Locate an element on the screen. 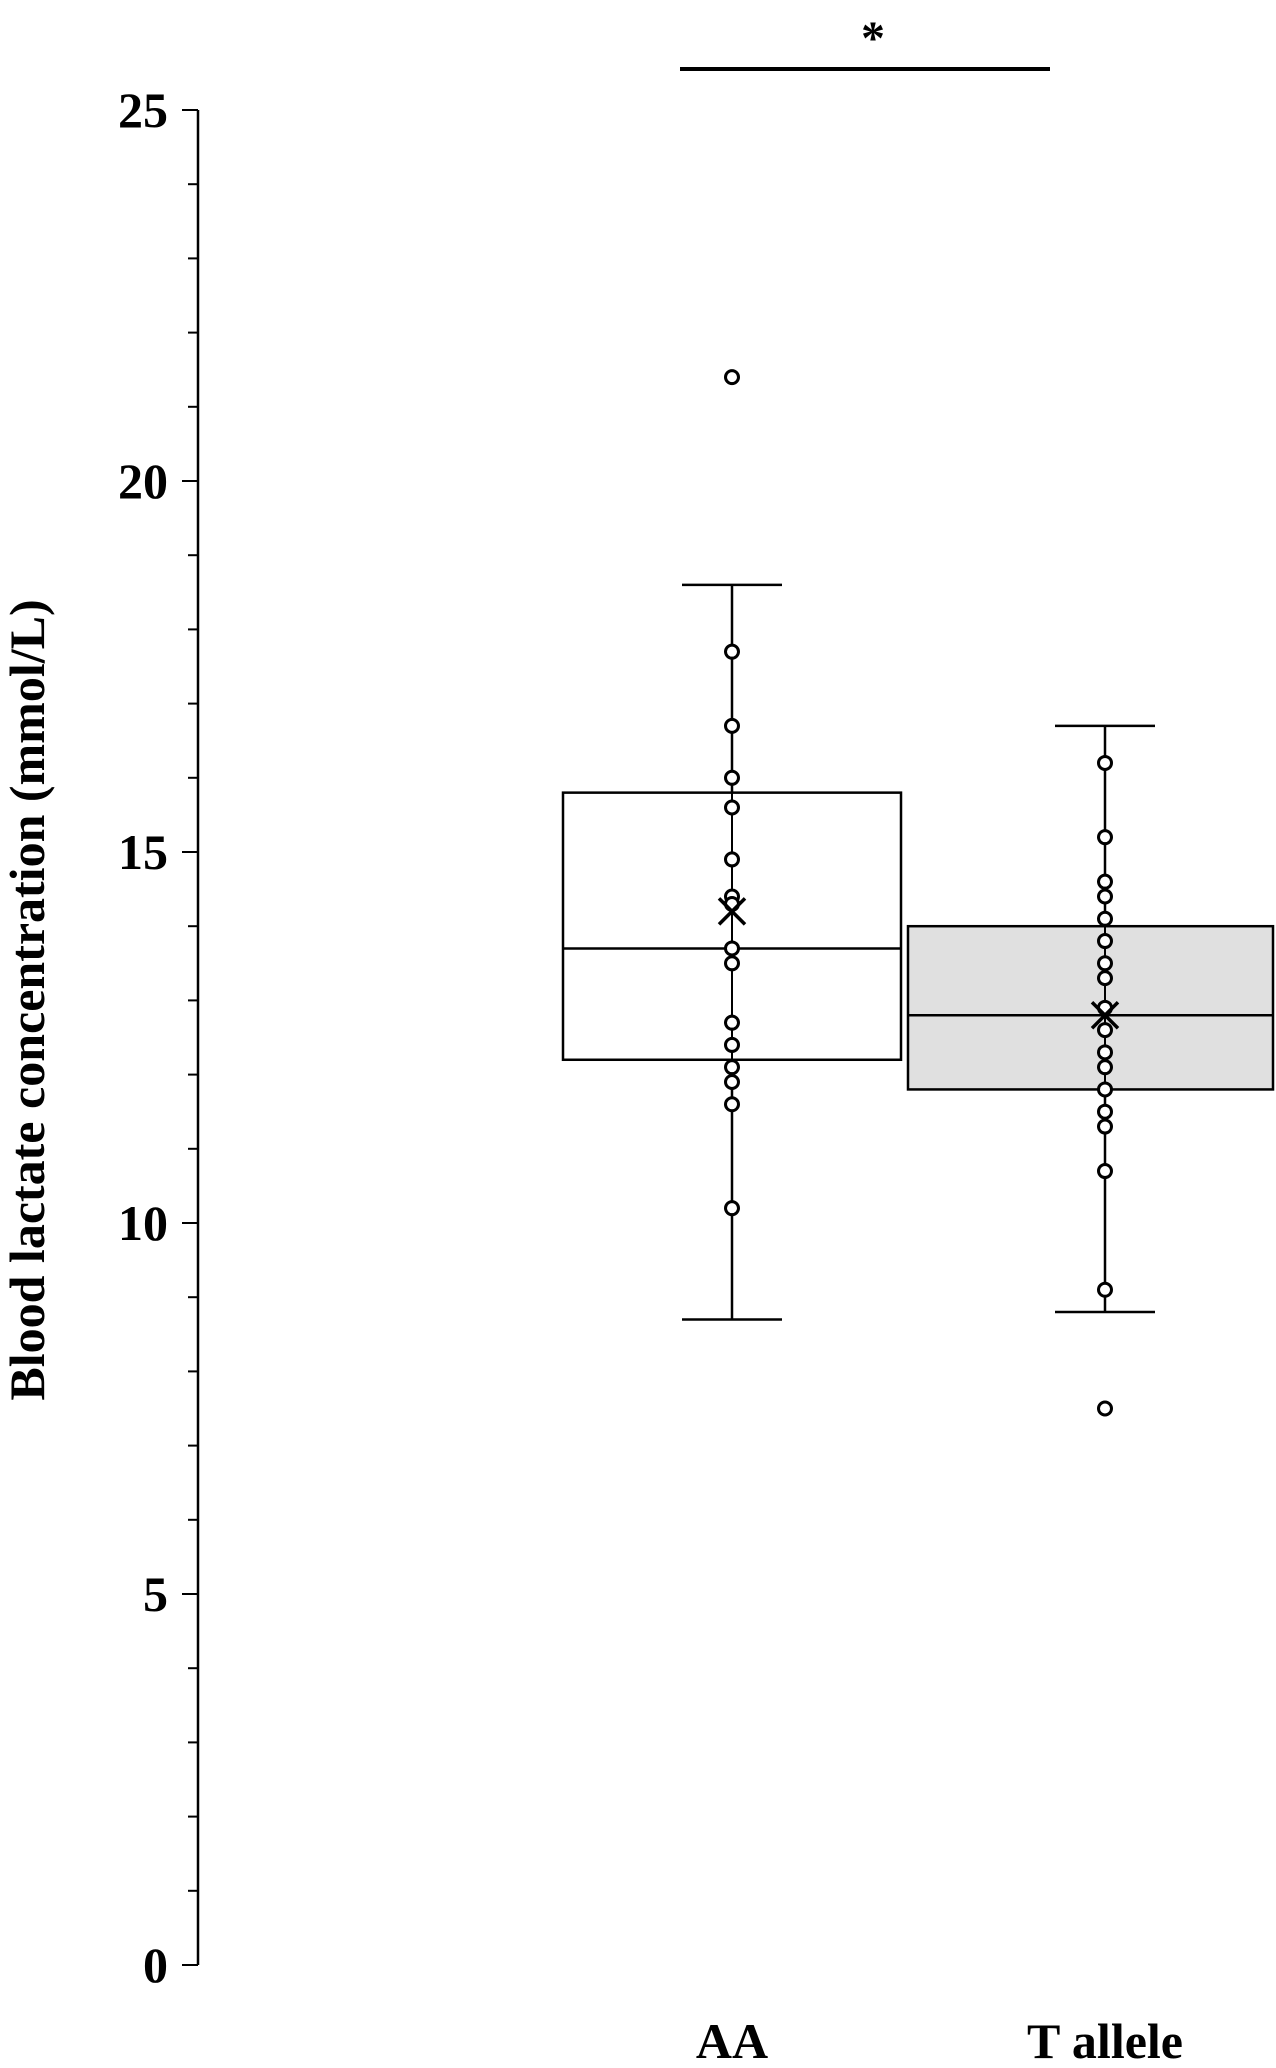  iqr-box is located at coordinates (1090, 1007).